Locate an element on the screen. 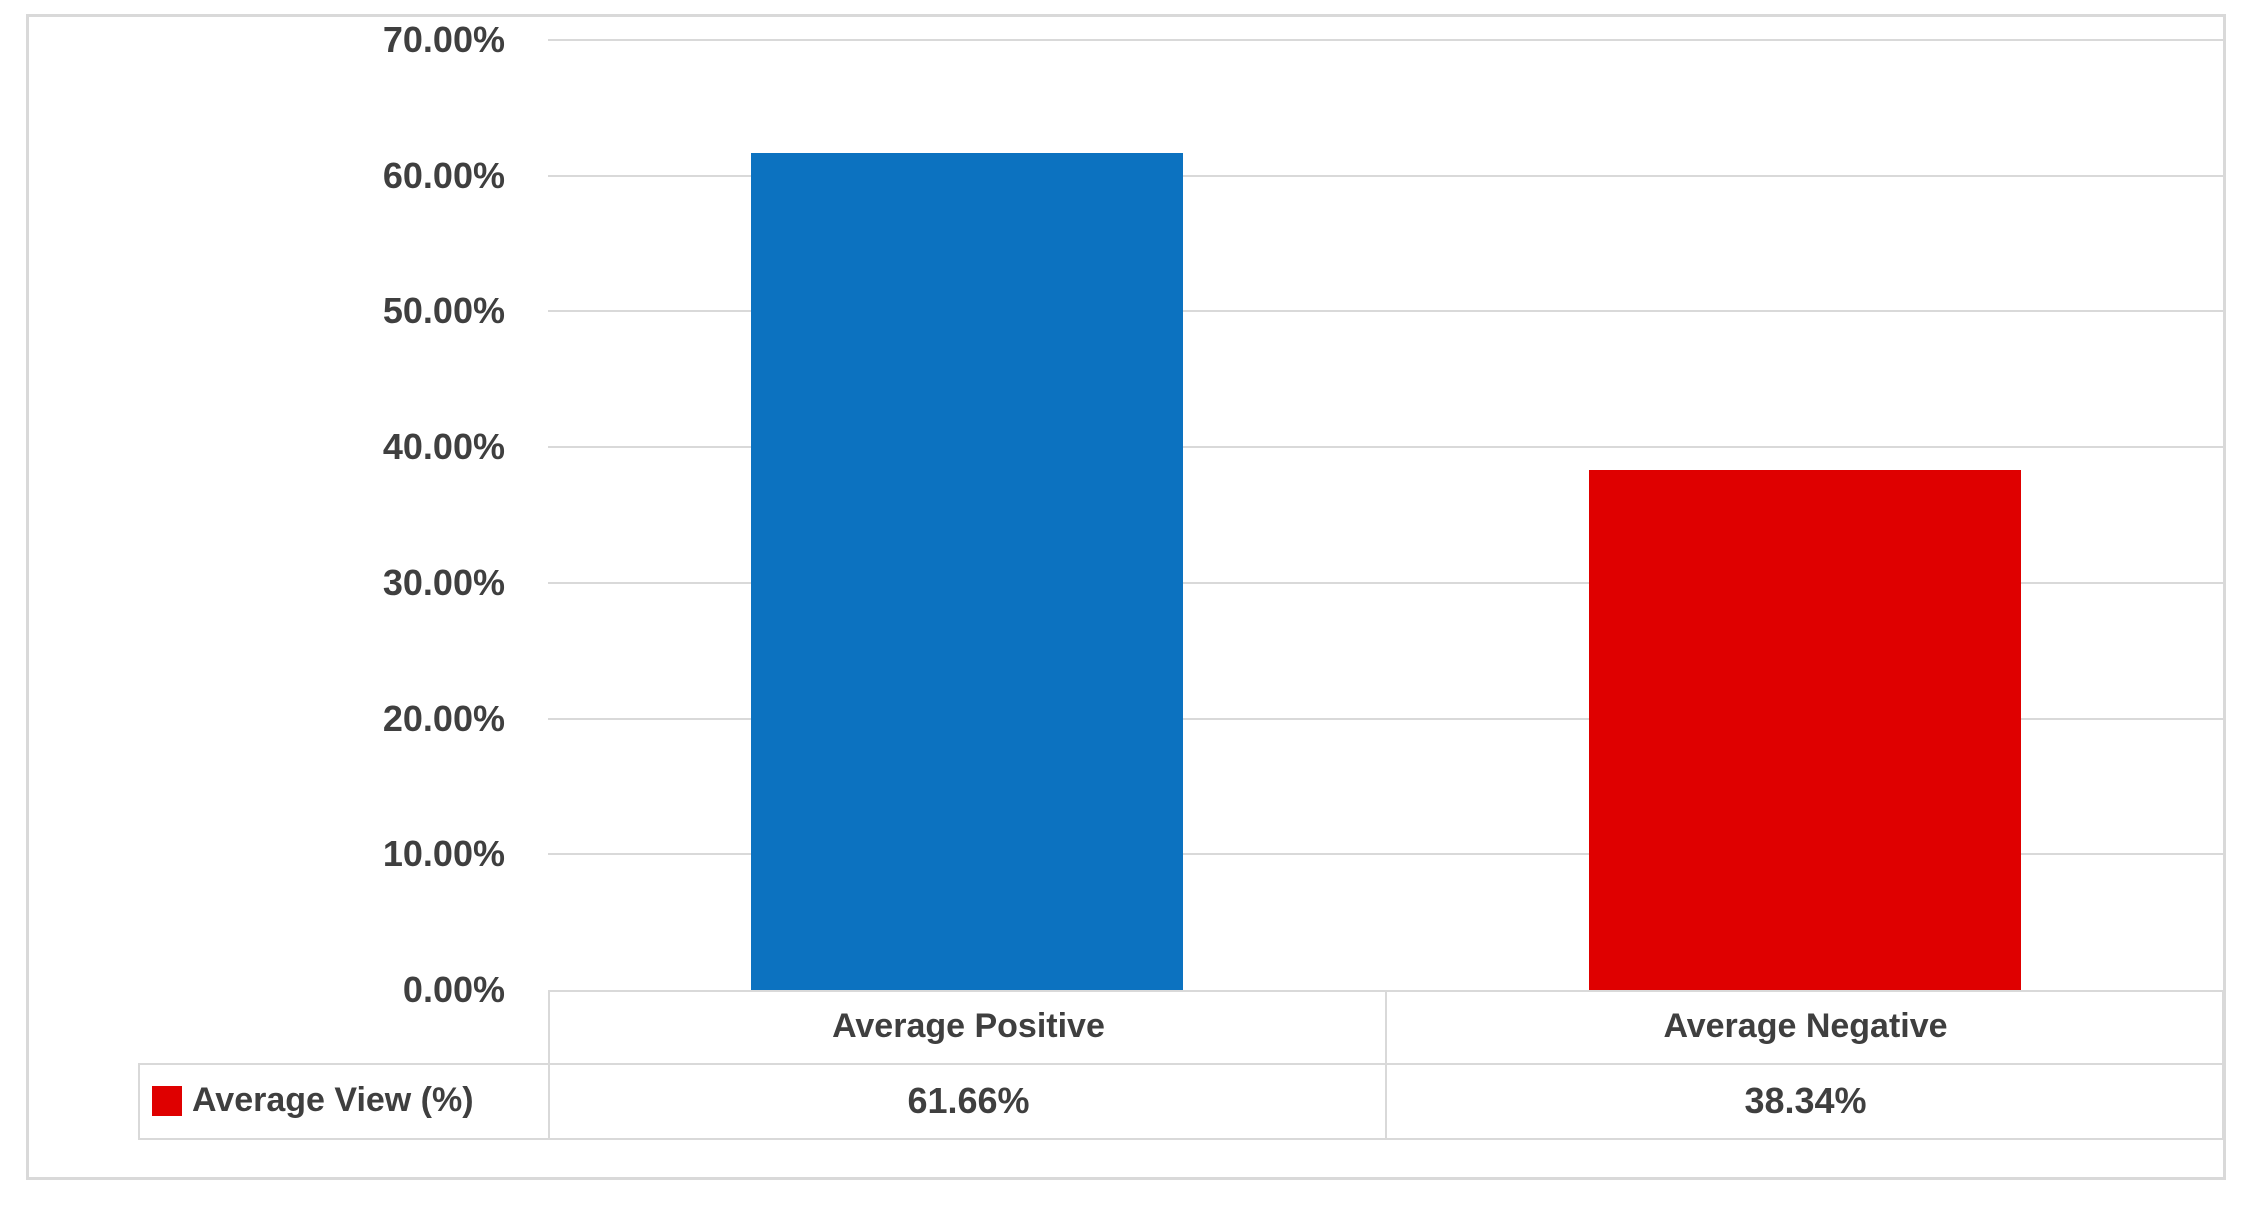 This screenshot has height=1209, width=2263. value-cell-average-positive: 61.66% is located at coordinates (968, 1100).